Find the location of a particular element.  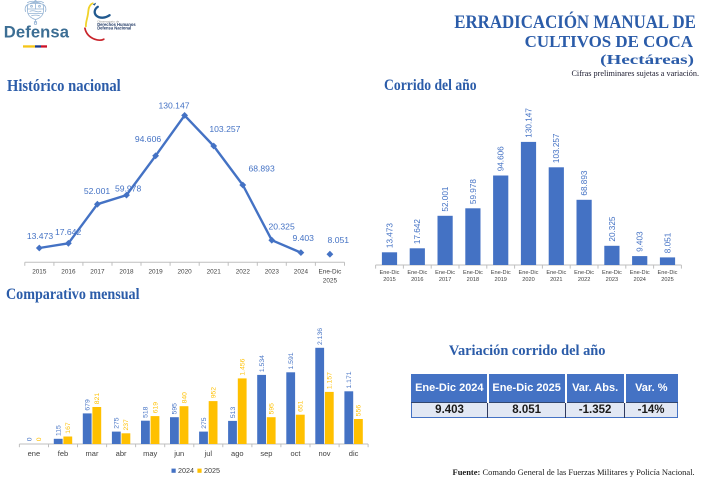

svg-text: ago is located at coordinates (237, 453).